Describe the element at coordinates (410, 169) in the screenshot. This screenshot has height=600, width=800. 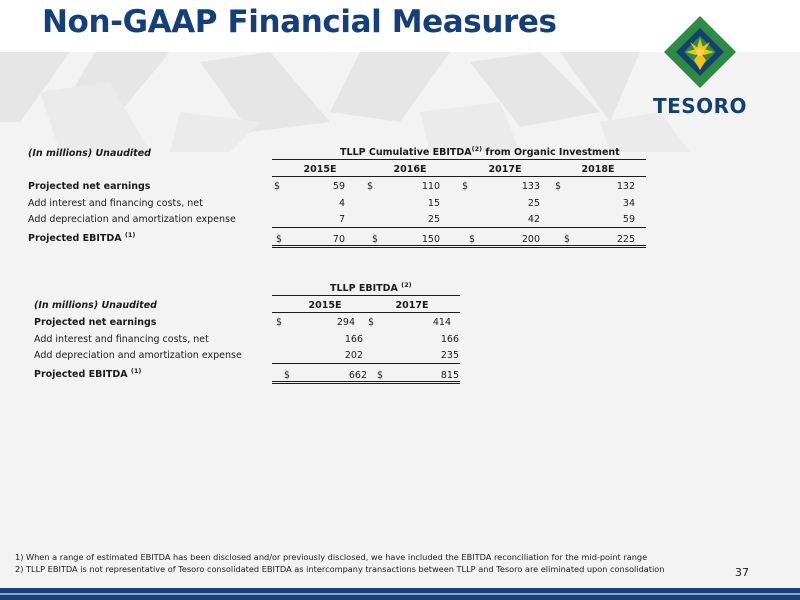
I see `column-header: 2016E` at that location.